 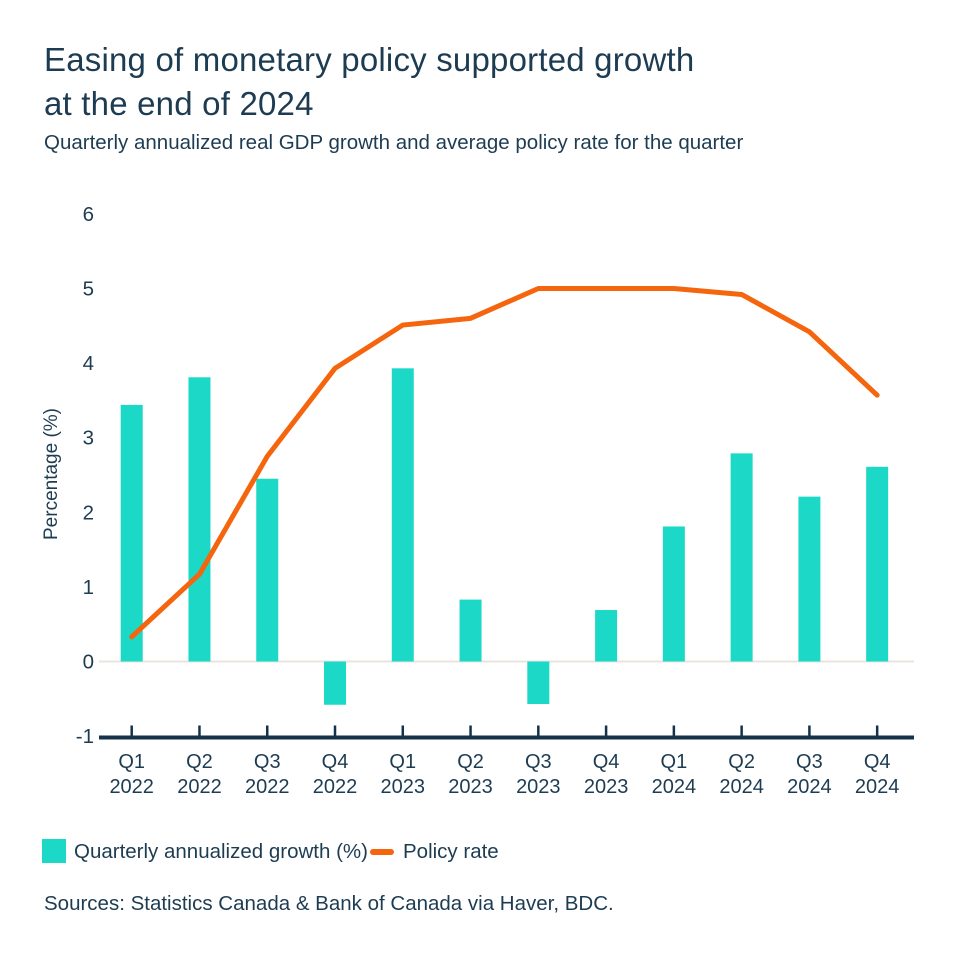 I want to click on x-label-quarter-5: Q2, so click(x=470, y=762).